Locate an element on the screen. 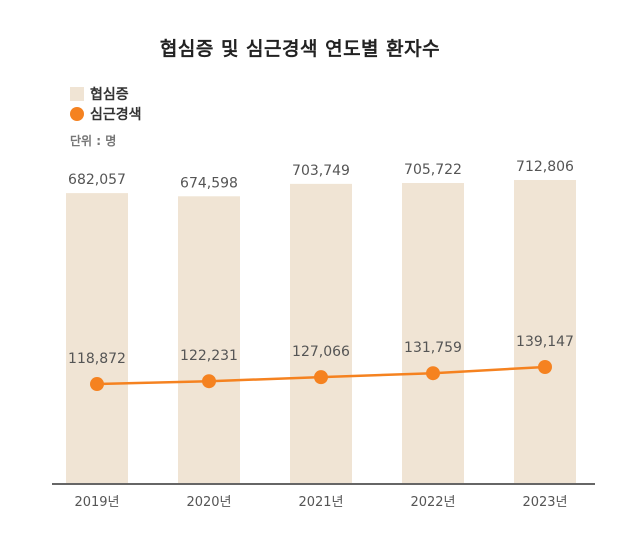 The image size is (640, 549). legend: 협심증 심근경색 is located at coordinates (106, 104).